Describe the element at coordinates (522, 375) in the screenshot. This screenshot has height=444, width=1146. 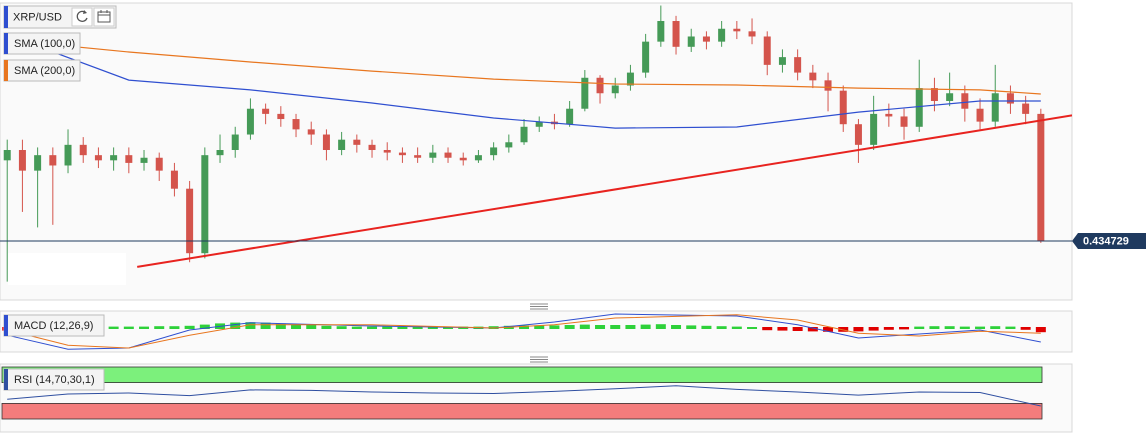
I see `overbought-band` at that location.